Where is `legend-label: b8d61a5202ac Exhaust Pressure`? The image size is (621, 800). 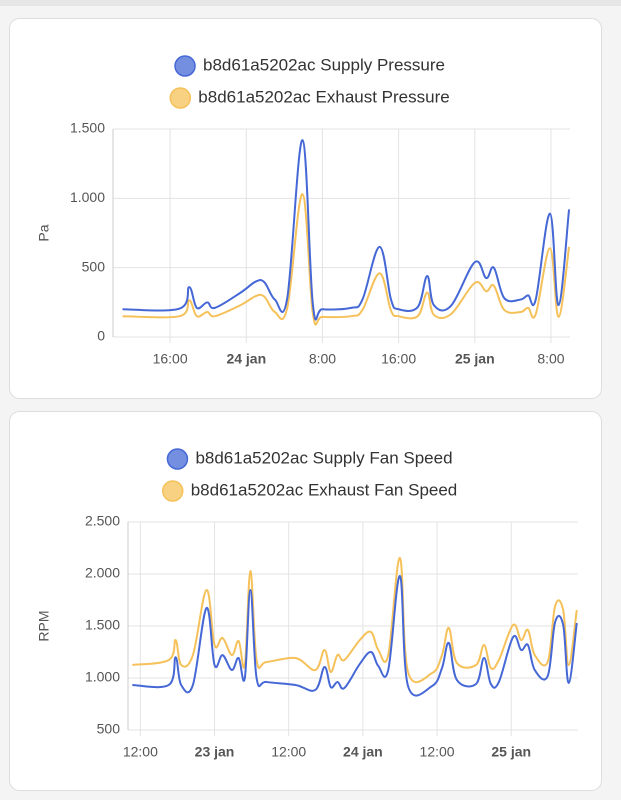
legend-label: b8d61a5202ac Exhaust Pressure is located at coordinates (323, 96).